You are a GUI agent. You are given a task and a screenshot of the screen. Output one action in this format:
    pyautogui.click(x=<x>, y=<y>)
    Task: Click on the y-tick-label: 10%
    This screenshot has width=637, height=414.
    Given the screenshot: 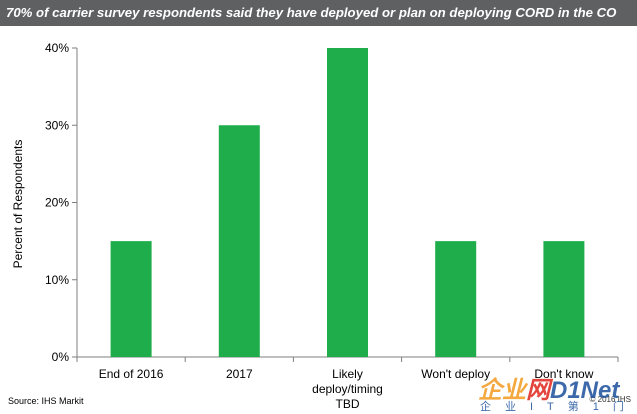 What is the action you would take?
    pyautogui.click(x=57, y=280)
    